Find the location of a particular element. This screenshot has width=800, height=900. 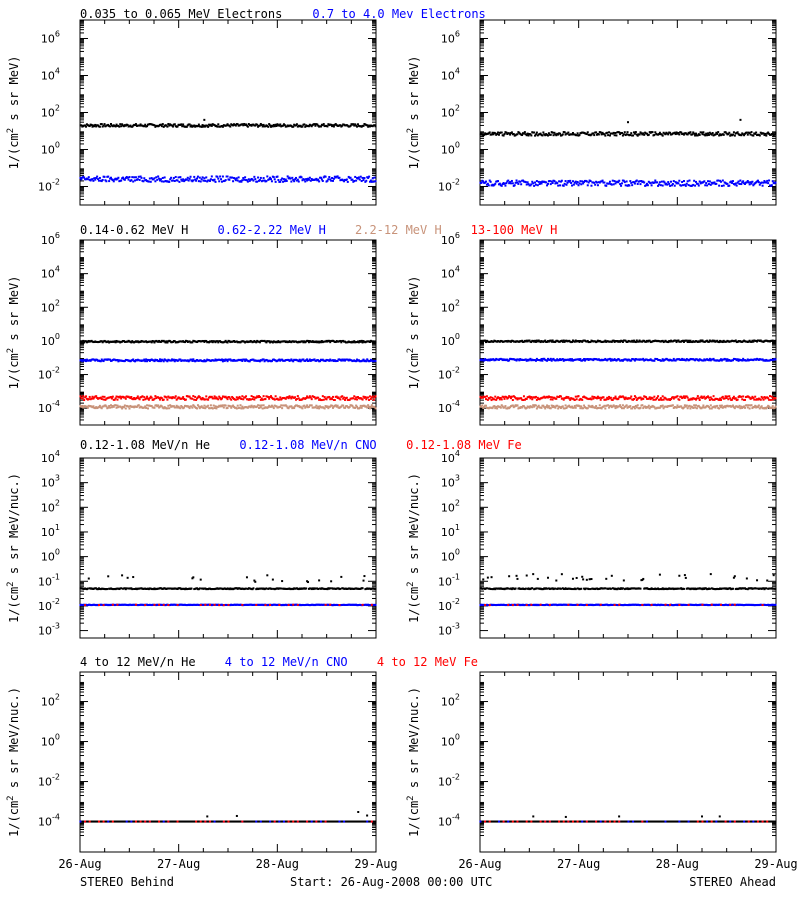

y-tick-label: 10⁻⁴ is located at coordinates (49, 407).